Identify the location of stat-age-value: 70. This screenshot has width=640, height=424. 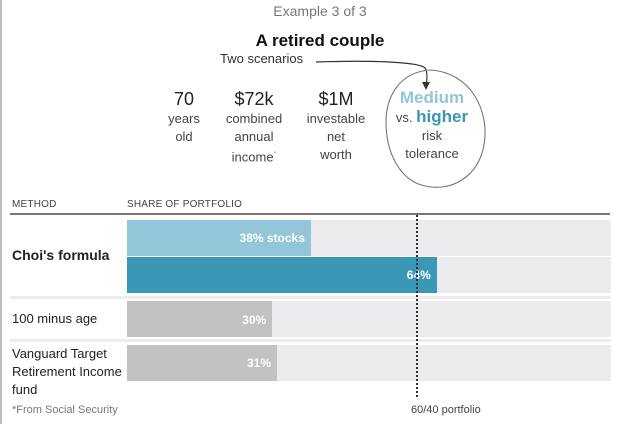
(184, 99).